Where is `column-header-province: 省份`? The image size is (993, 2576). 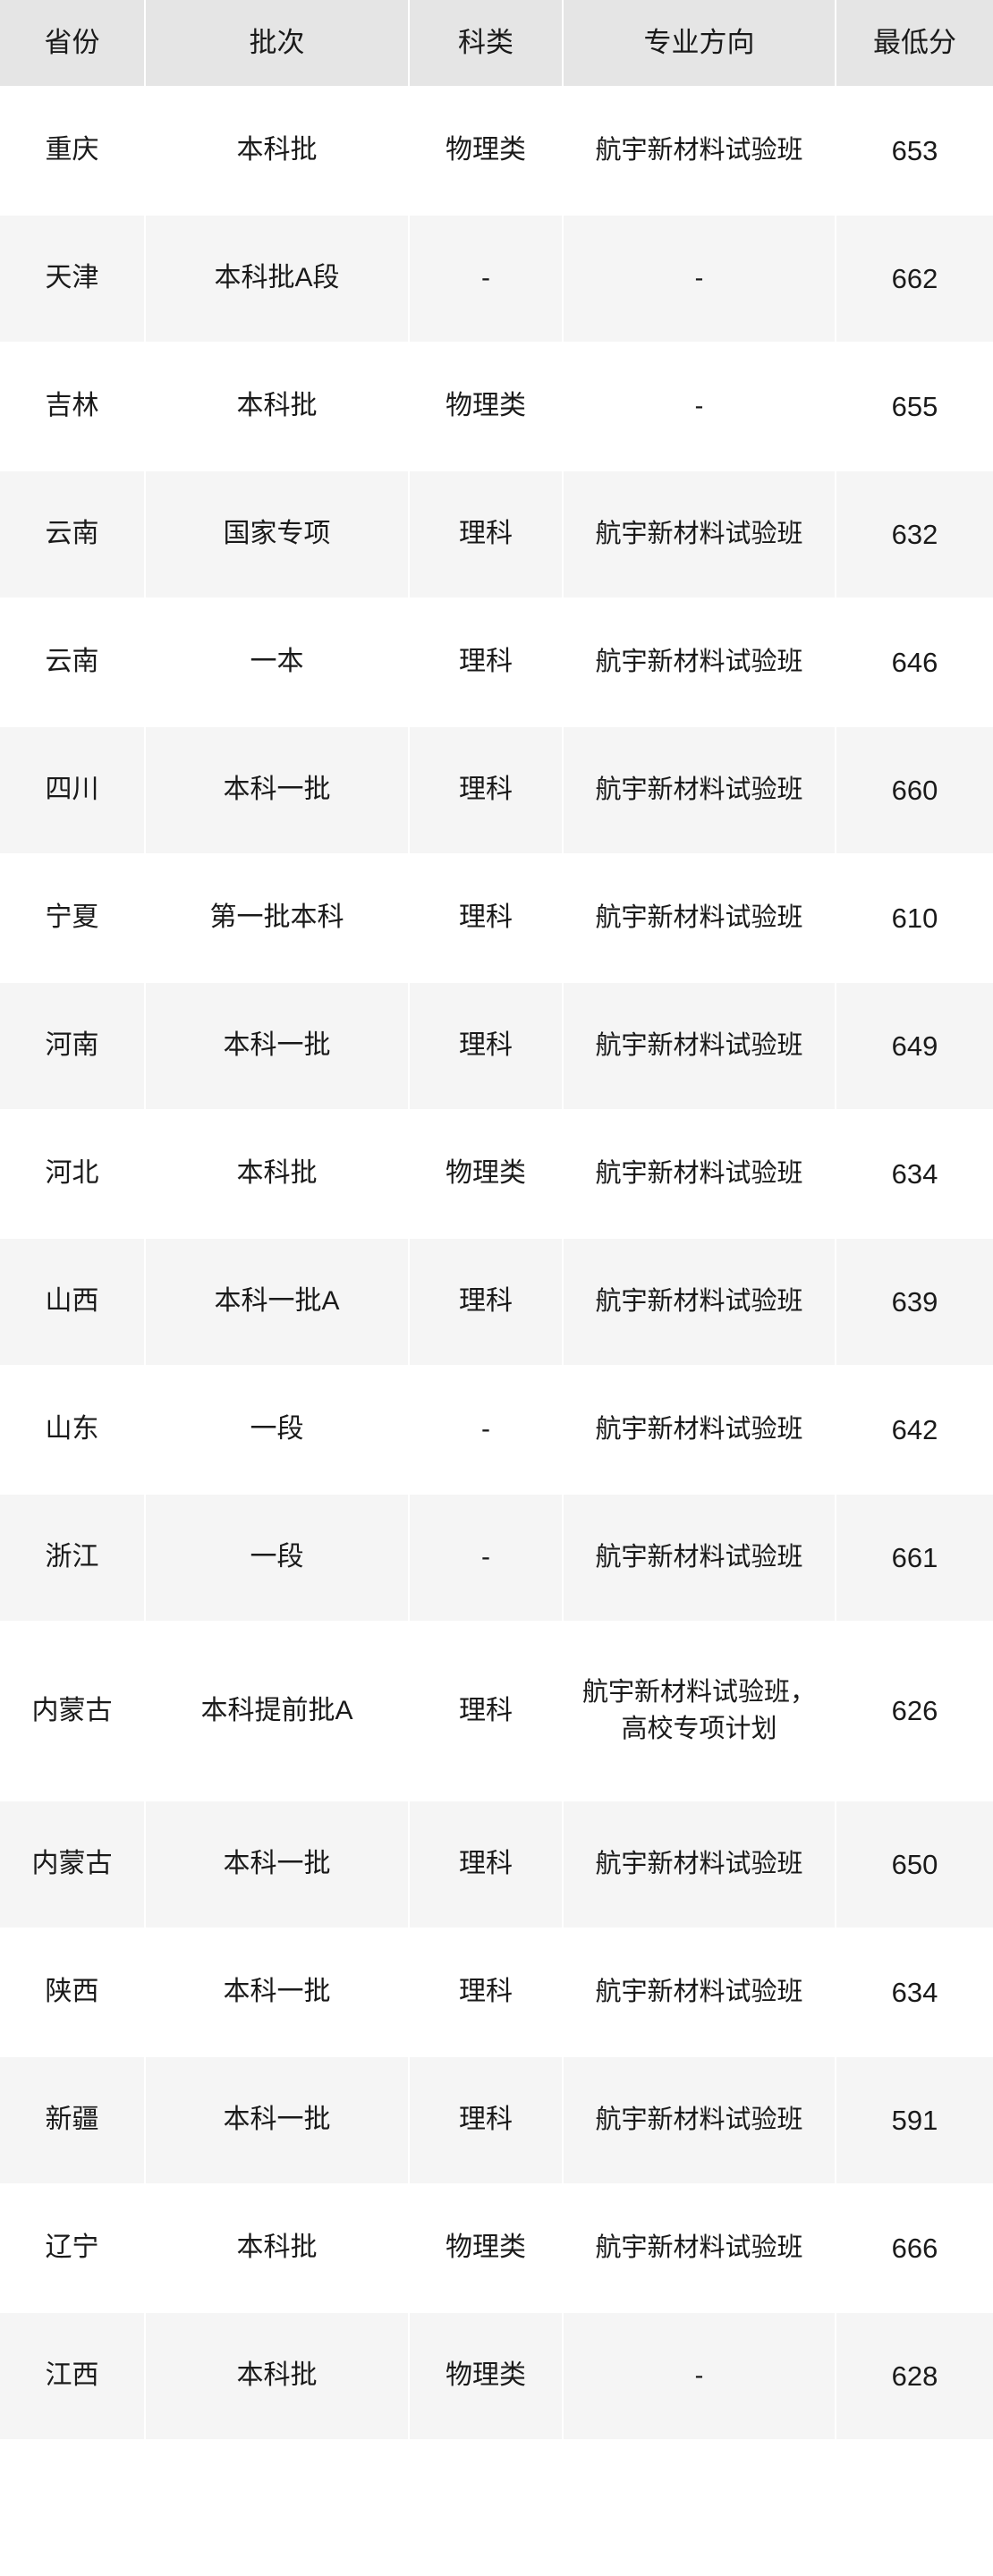
column-header-province: 省份 is located at coordinates (73, 44).